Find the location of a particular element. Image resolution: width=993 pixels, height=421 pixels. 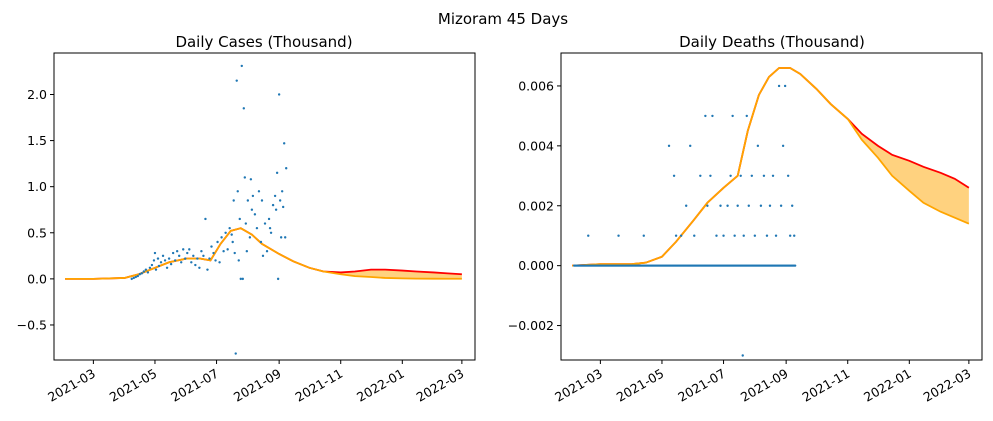

cases-ytick-label: 1.5 is located at coordinates (37, 140).